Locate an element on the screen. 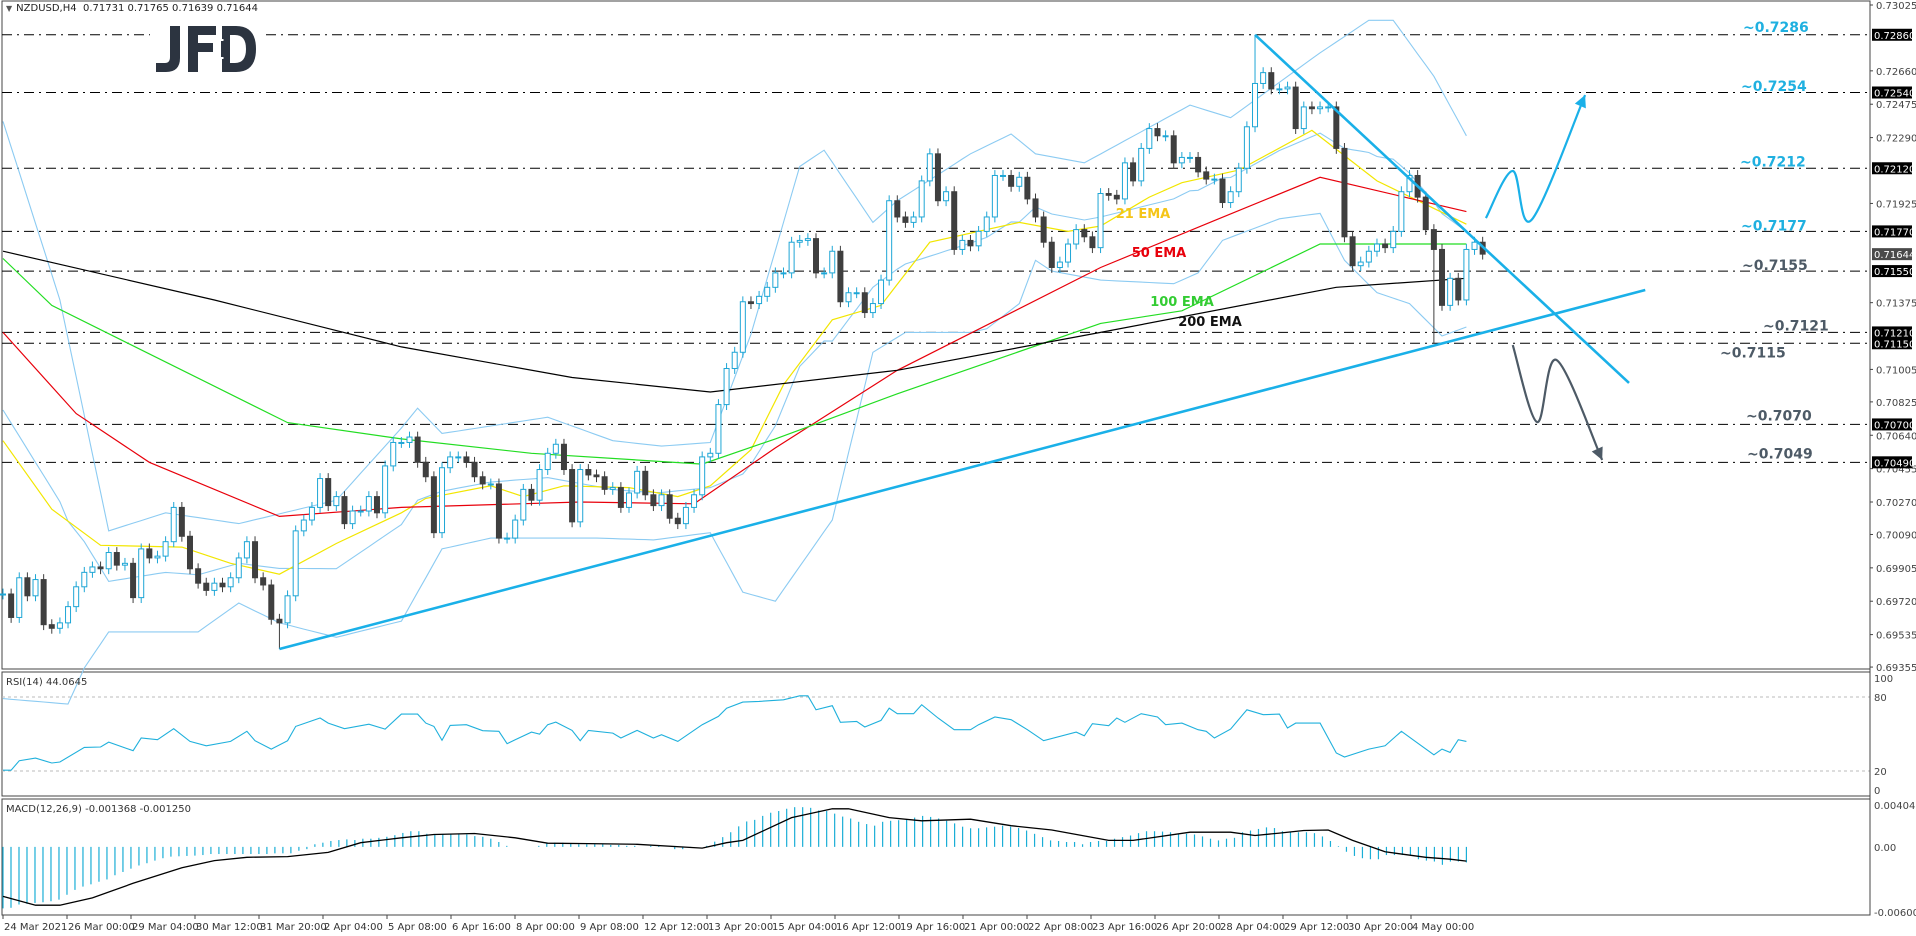 Image resolution: width=1916 pixels, height=936 pixels. price-tick-label: 0.69535 is located at coordinates (1896, 636).